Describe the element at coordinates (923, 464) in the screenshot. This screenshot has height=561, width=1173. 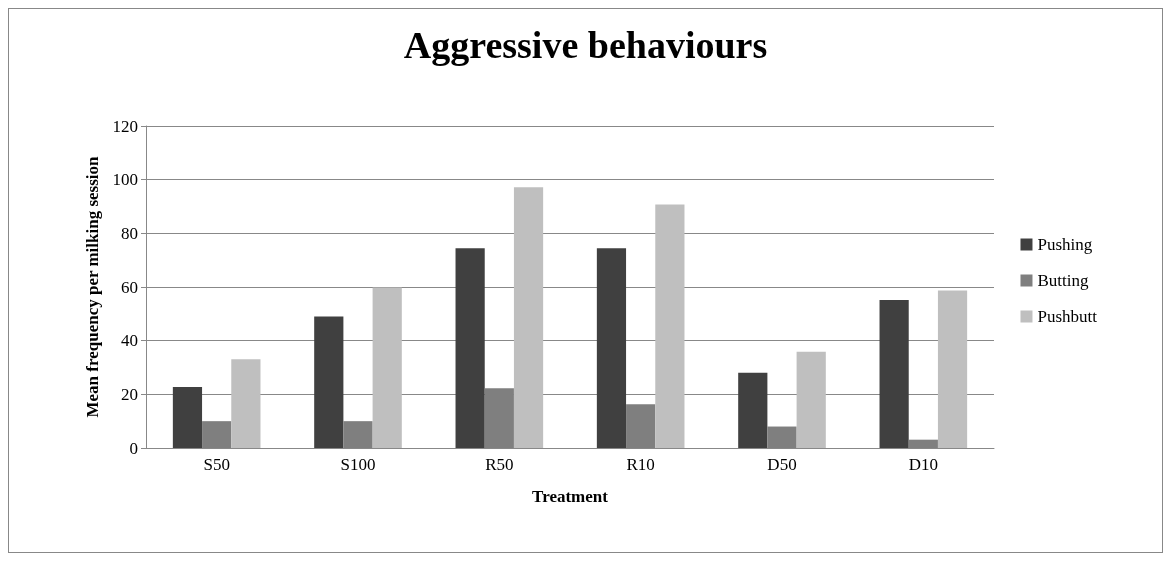
I see `x-tick-label: D10` at that location.